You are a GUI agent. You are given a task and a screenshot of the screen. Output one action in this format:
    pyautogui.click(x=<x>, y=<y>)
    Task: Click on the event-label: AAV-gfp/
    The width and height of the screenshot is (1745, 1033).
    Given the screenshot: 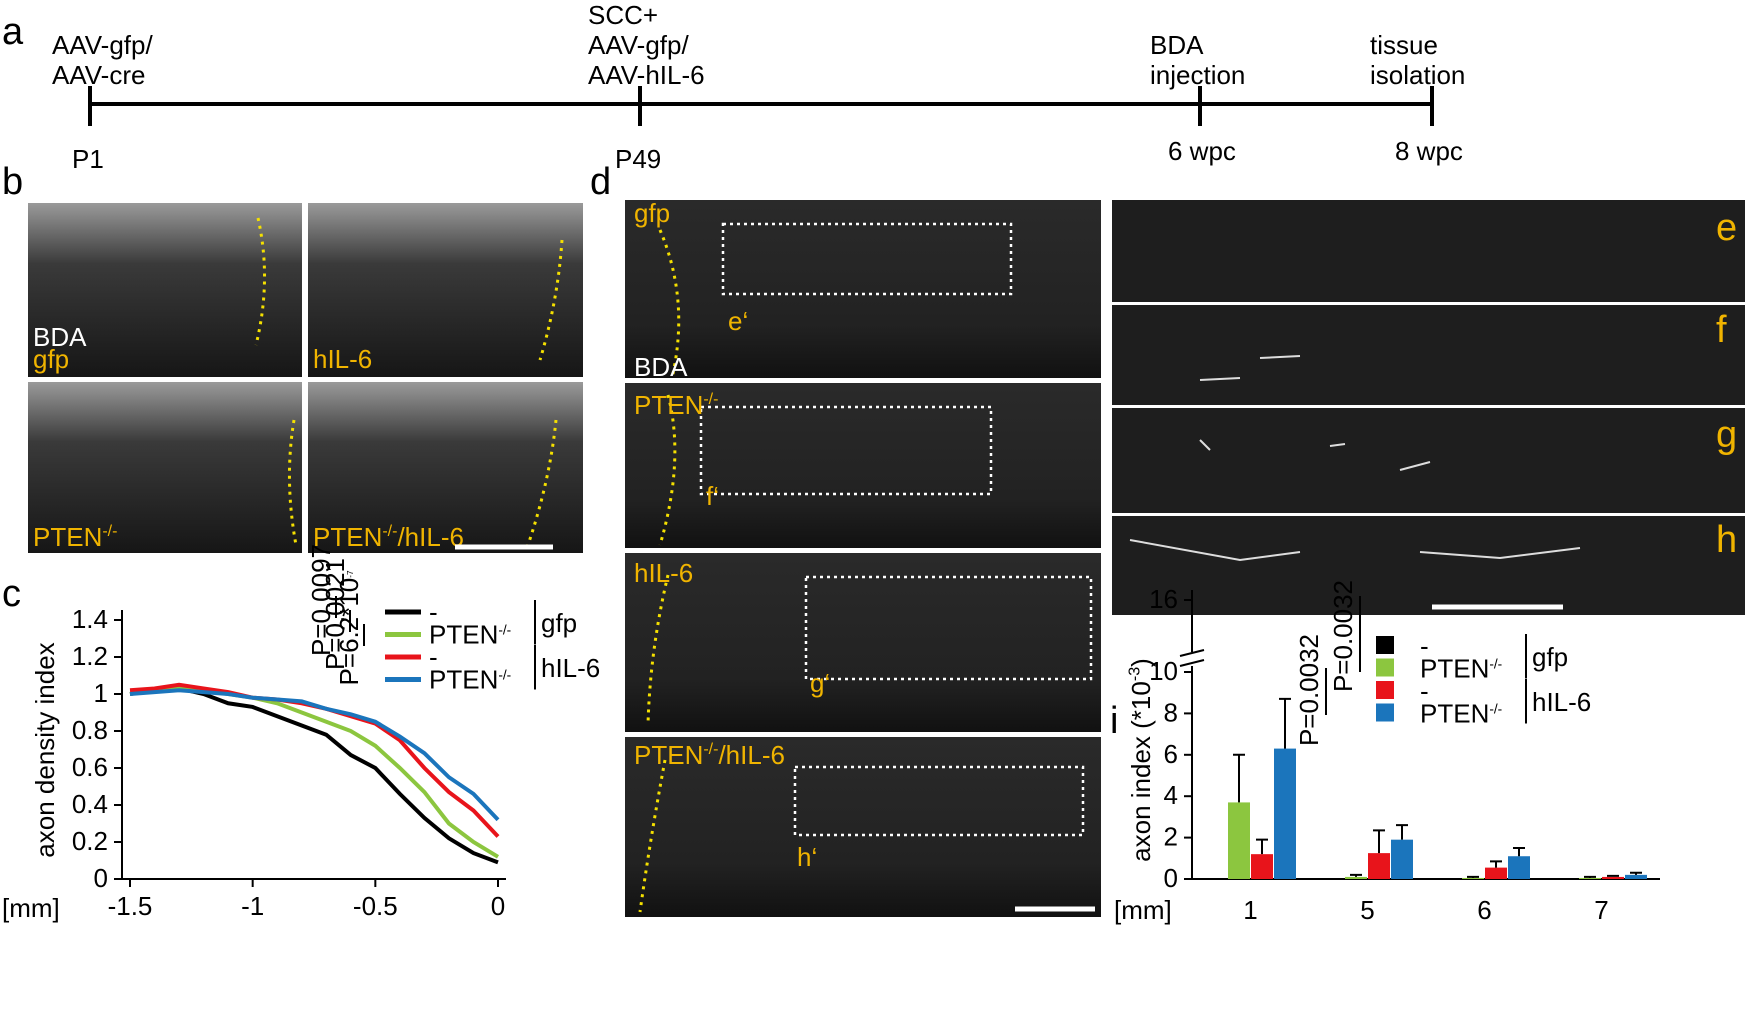 What is the action you would take?
    pyautogui.click(x=102, y=45)
    